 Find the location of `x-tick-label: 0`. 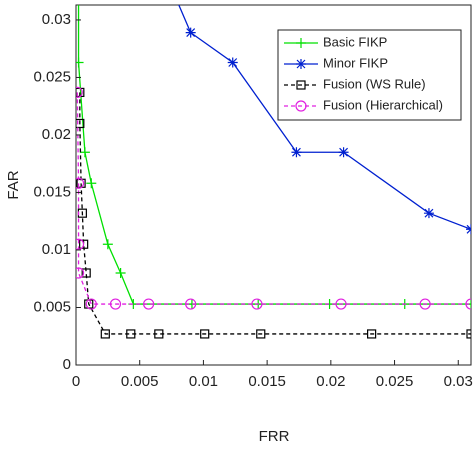

x-tick-label: 0 is located at coordinates (76, 381).